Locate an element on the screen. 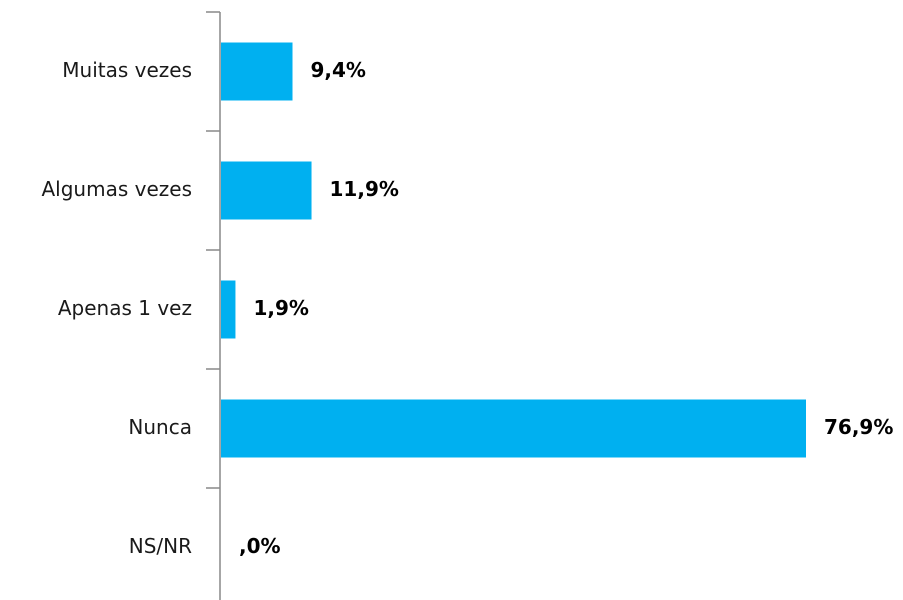  value-label: 1,9% is located at coordinates (280, 308).